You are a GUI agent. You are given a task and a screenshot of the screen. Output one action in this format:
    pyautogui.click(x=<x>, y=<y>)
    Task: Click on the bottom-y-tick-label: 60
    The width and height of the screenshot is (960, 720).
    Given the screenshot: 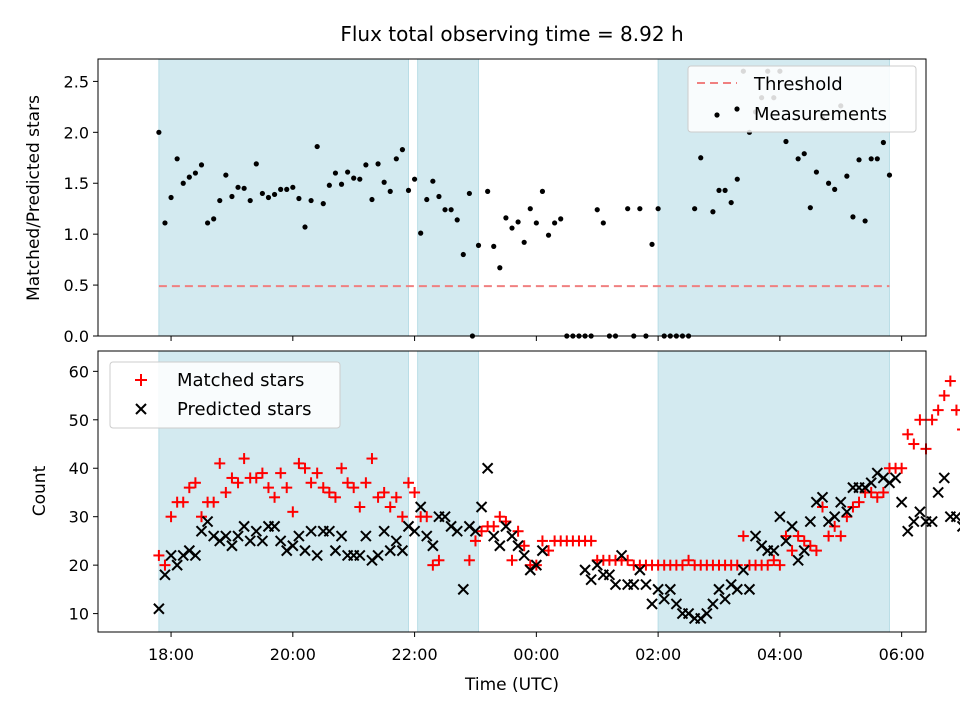 What is the action you would take?
    pyautogui.click(x=79, y=371)
    